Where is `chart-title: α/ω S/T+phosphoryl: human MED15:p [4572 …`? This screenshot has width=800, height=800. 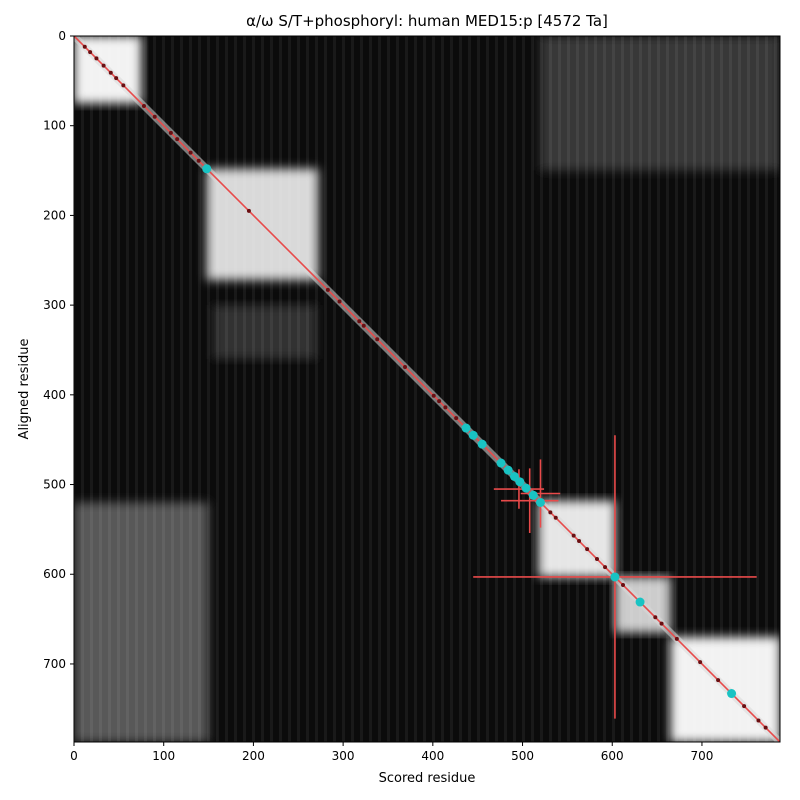
chart-title: α/ω S/T+phosphoryl: human MED15:p [4572 … is located at coordinates (427, 21).